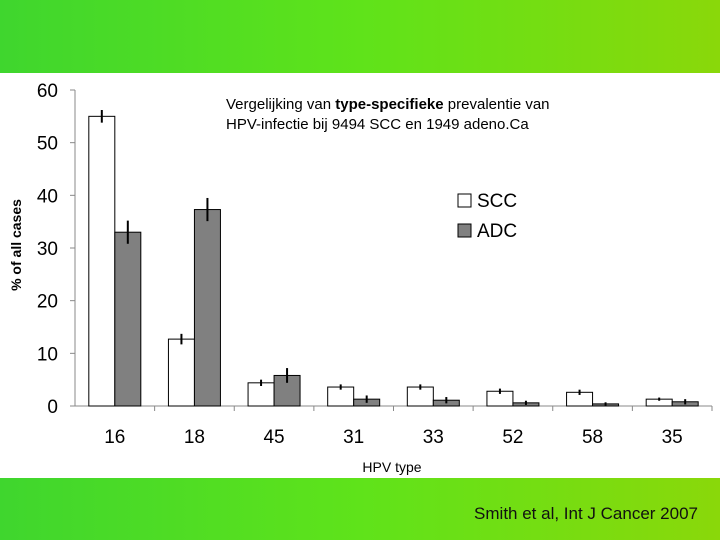 This screenshot has height=540, width=720. What do you see at coordinates (281, 104) in the screenshot?
I see `chart-title-line1-pre: Vergelijking van` at bounding box center [281, 104].